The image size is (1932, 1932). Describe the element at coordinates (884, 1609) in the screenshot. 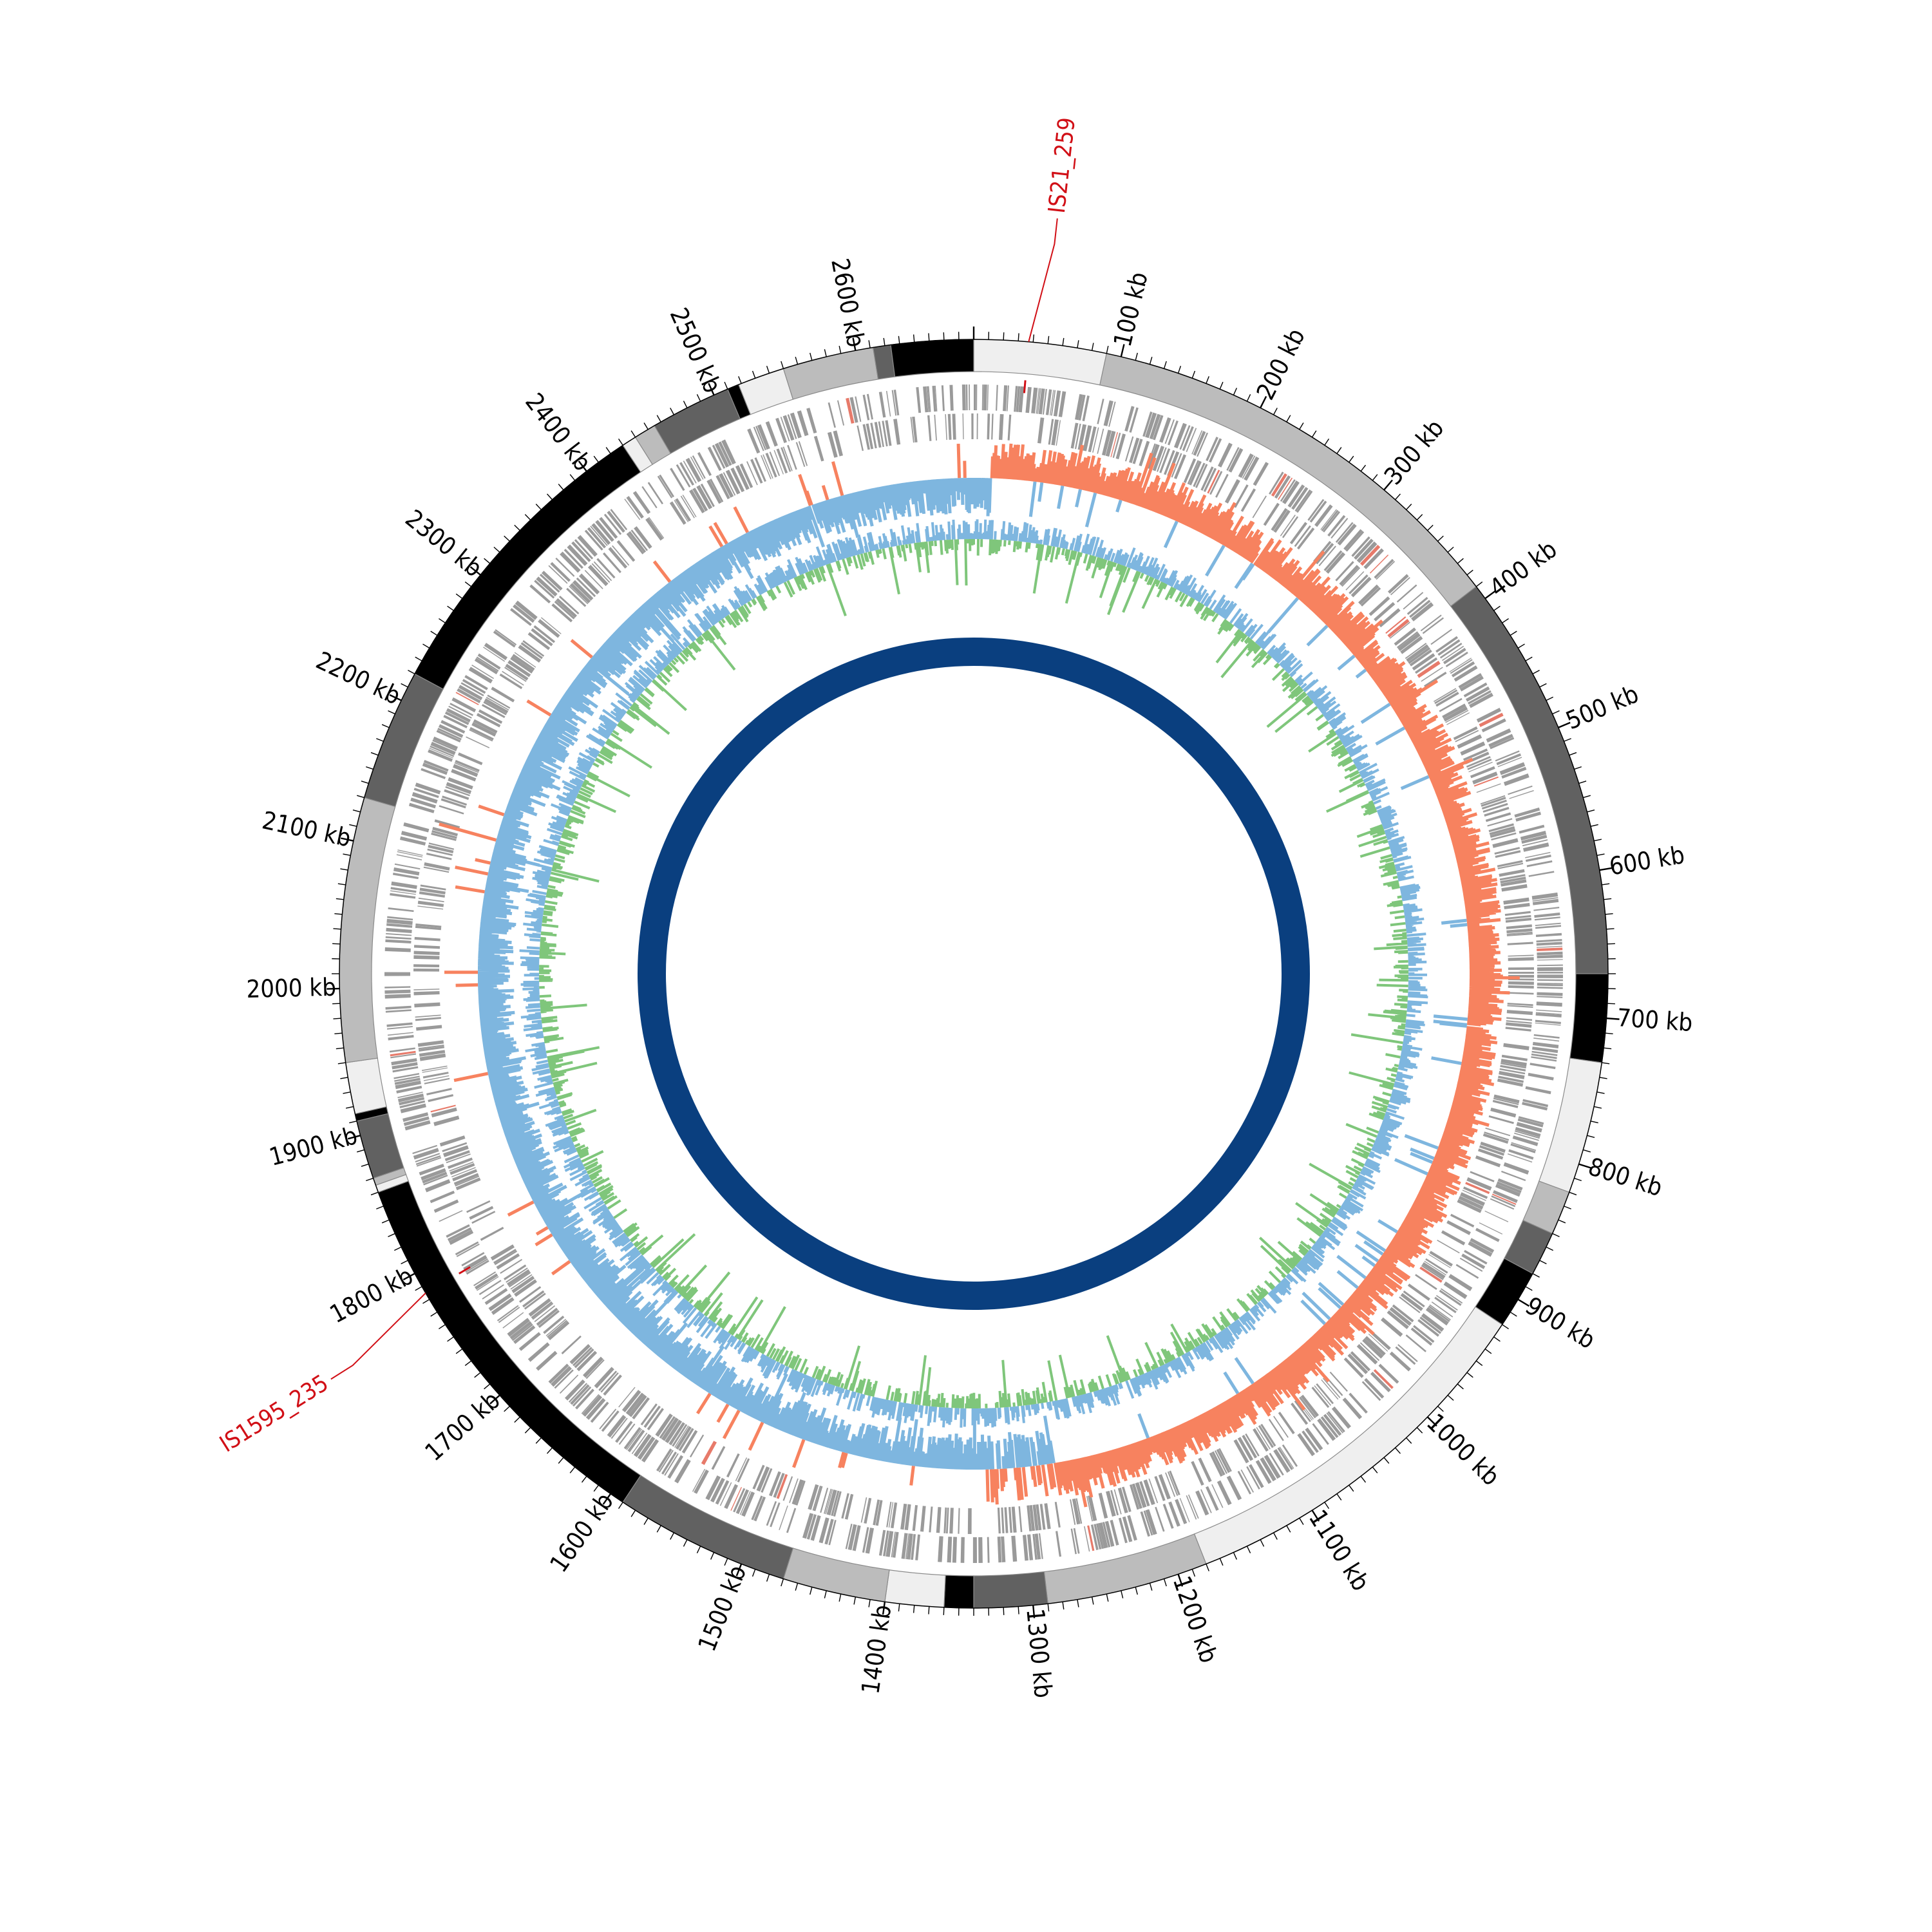

I see `major-tick` at that location.